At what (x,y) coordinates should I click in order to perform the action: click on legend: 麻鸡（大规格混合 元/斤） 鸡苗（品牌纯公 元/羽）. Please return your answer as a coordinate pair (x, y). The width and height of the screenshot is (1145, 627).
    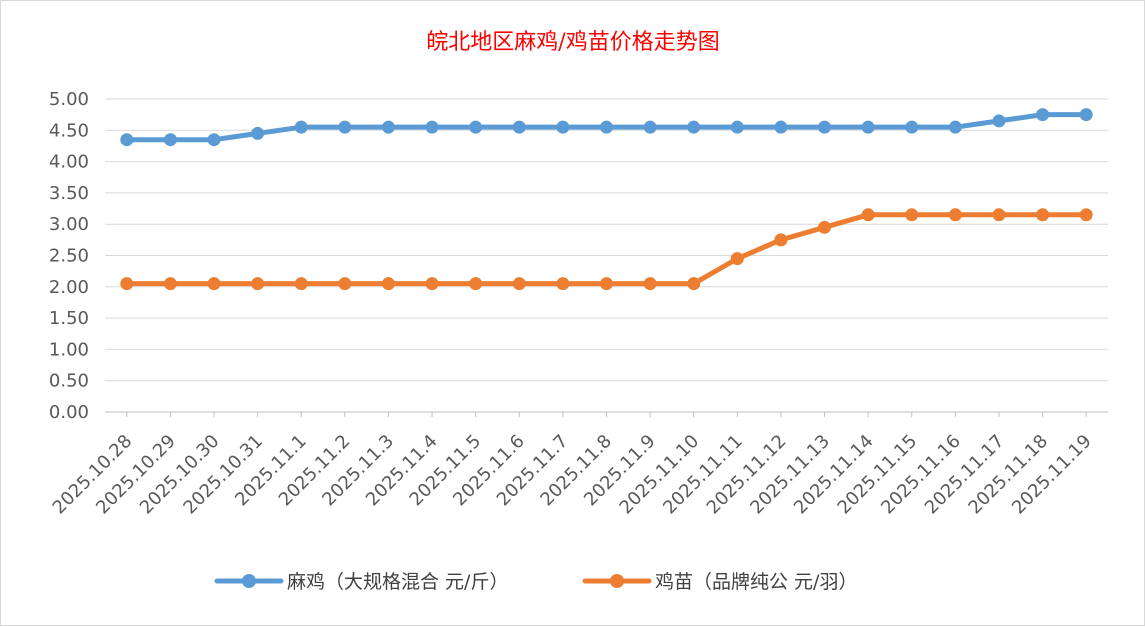
    Looking at the image, I should click on (535, 582).